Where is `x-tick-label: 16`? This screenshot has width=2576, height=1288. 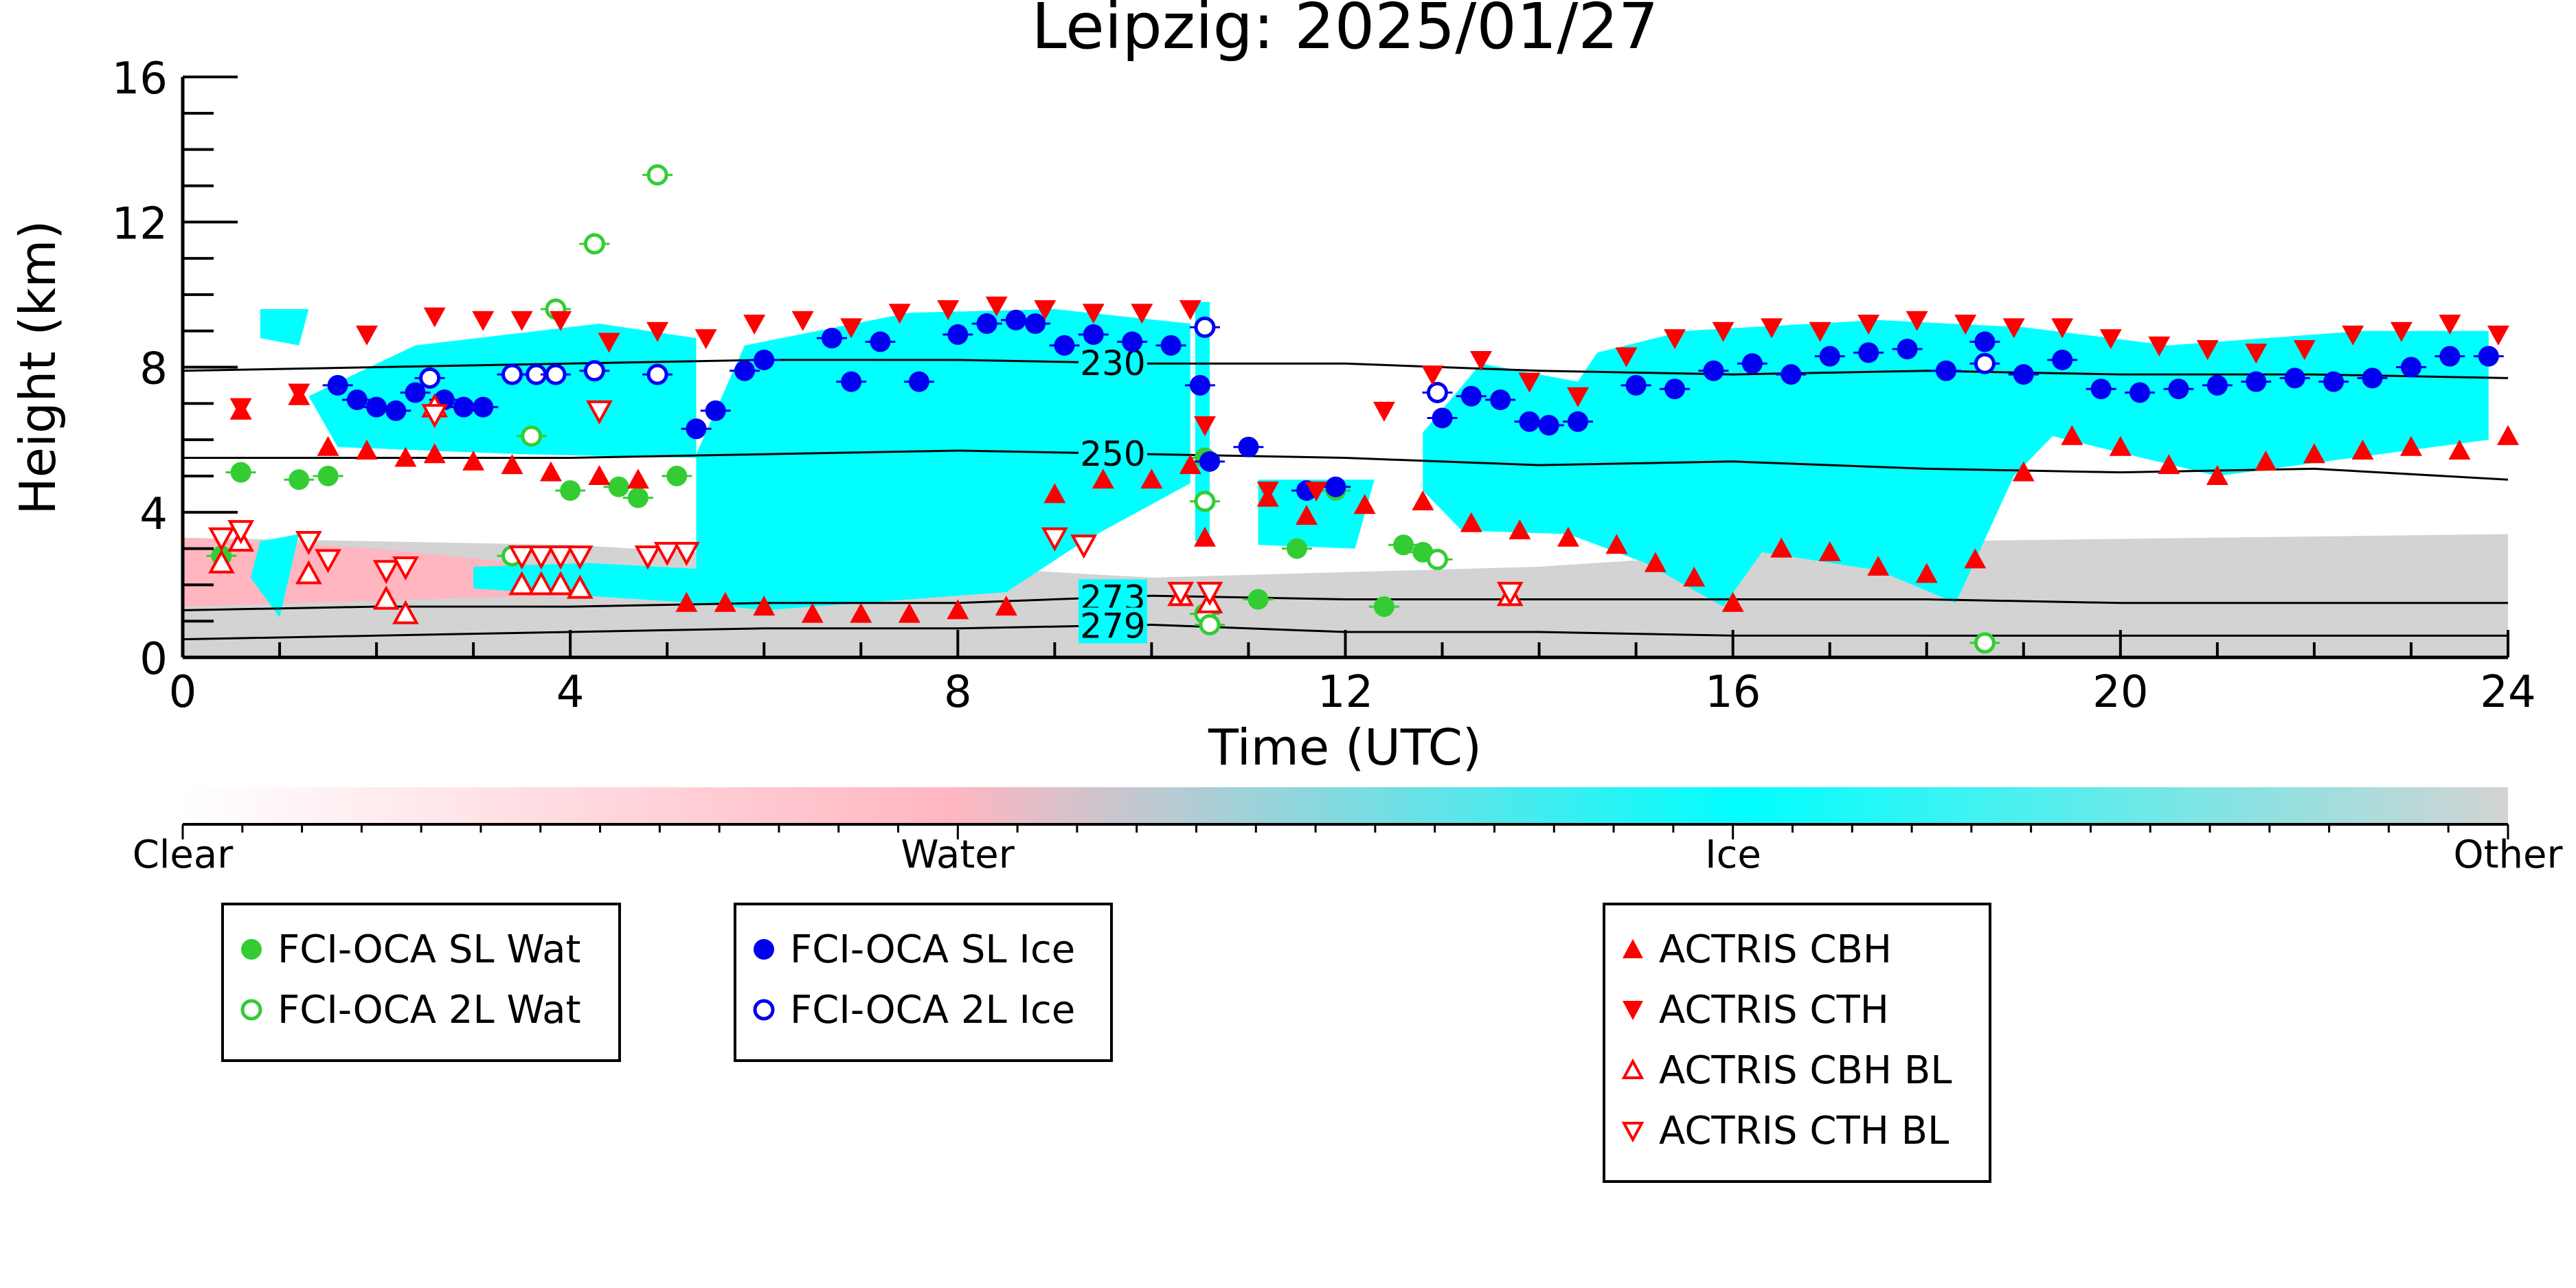
x-tick-label: 16 is located at coordinates (1733, 692).